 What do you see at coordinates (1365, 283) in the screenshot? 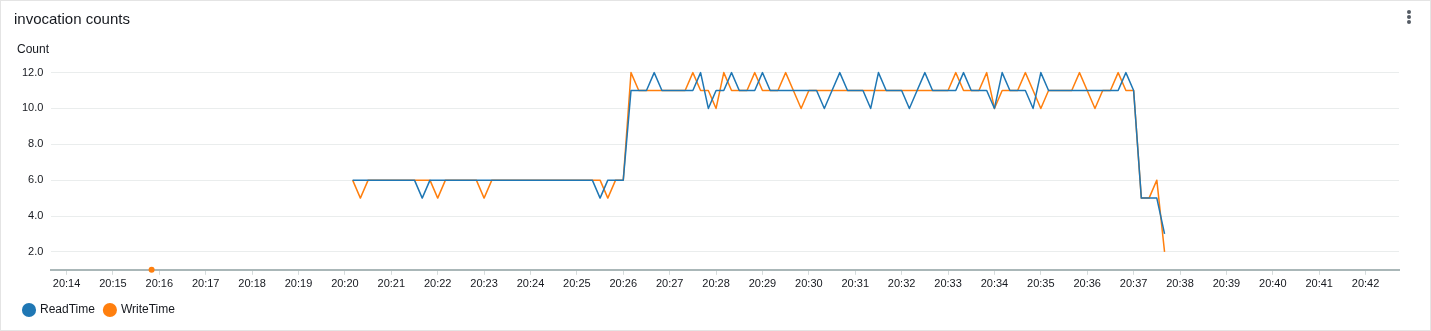
I see `x-tick-label: 20:42` at bounding box center [1365, 283].